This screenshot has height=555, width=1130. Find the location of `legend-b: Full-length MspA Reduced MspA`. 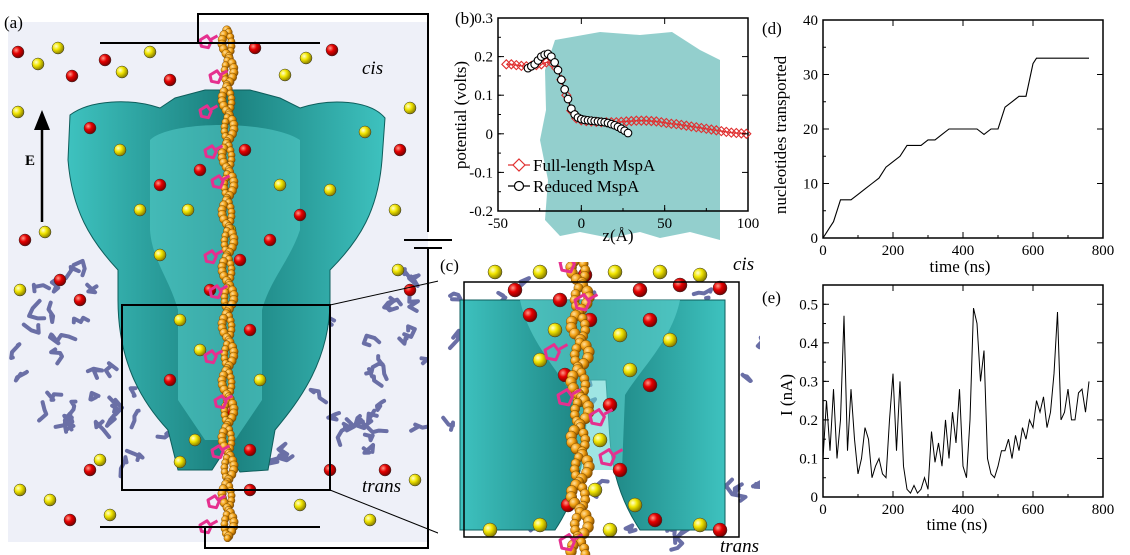

legend-b: Full-length MspA Reduced MspA is located at coordinates (582, 176).